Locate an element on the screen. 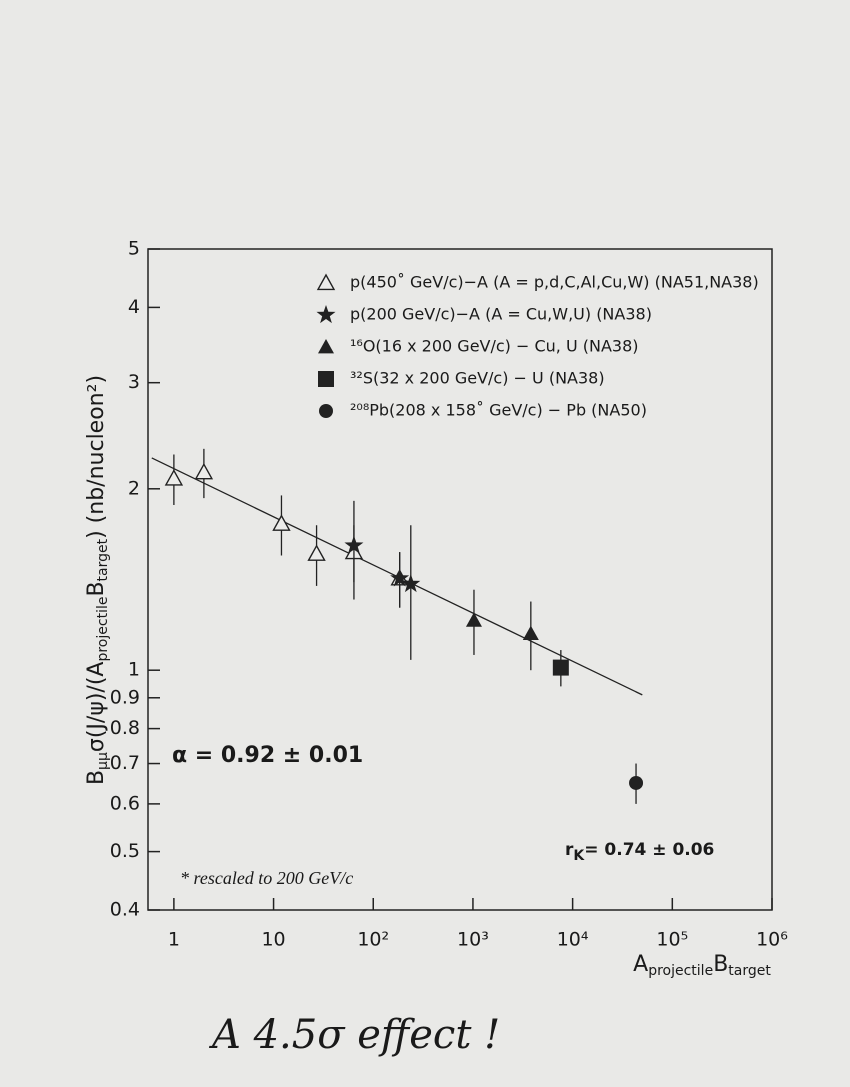  handwritten-note: A 4.5σ effect ! is located at coordinates (354, 1035).